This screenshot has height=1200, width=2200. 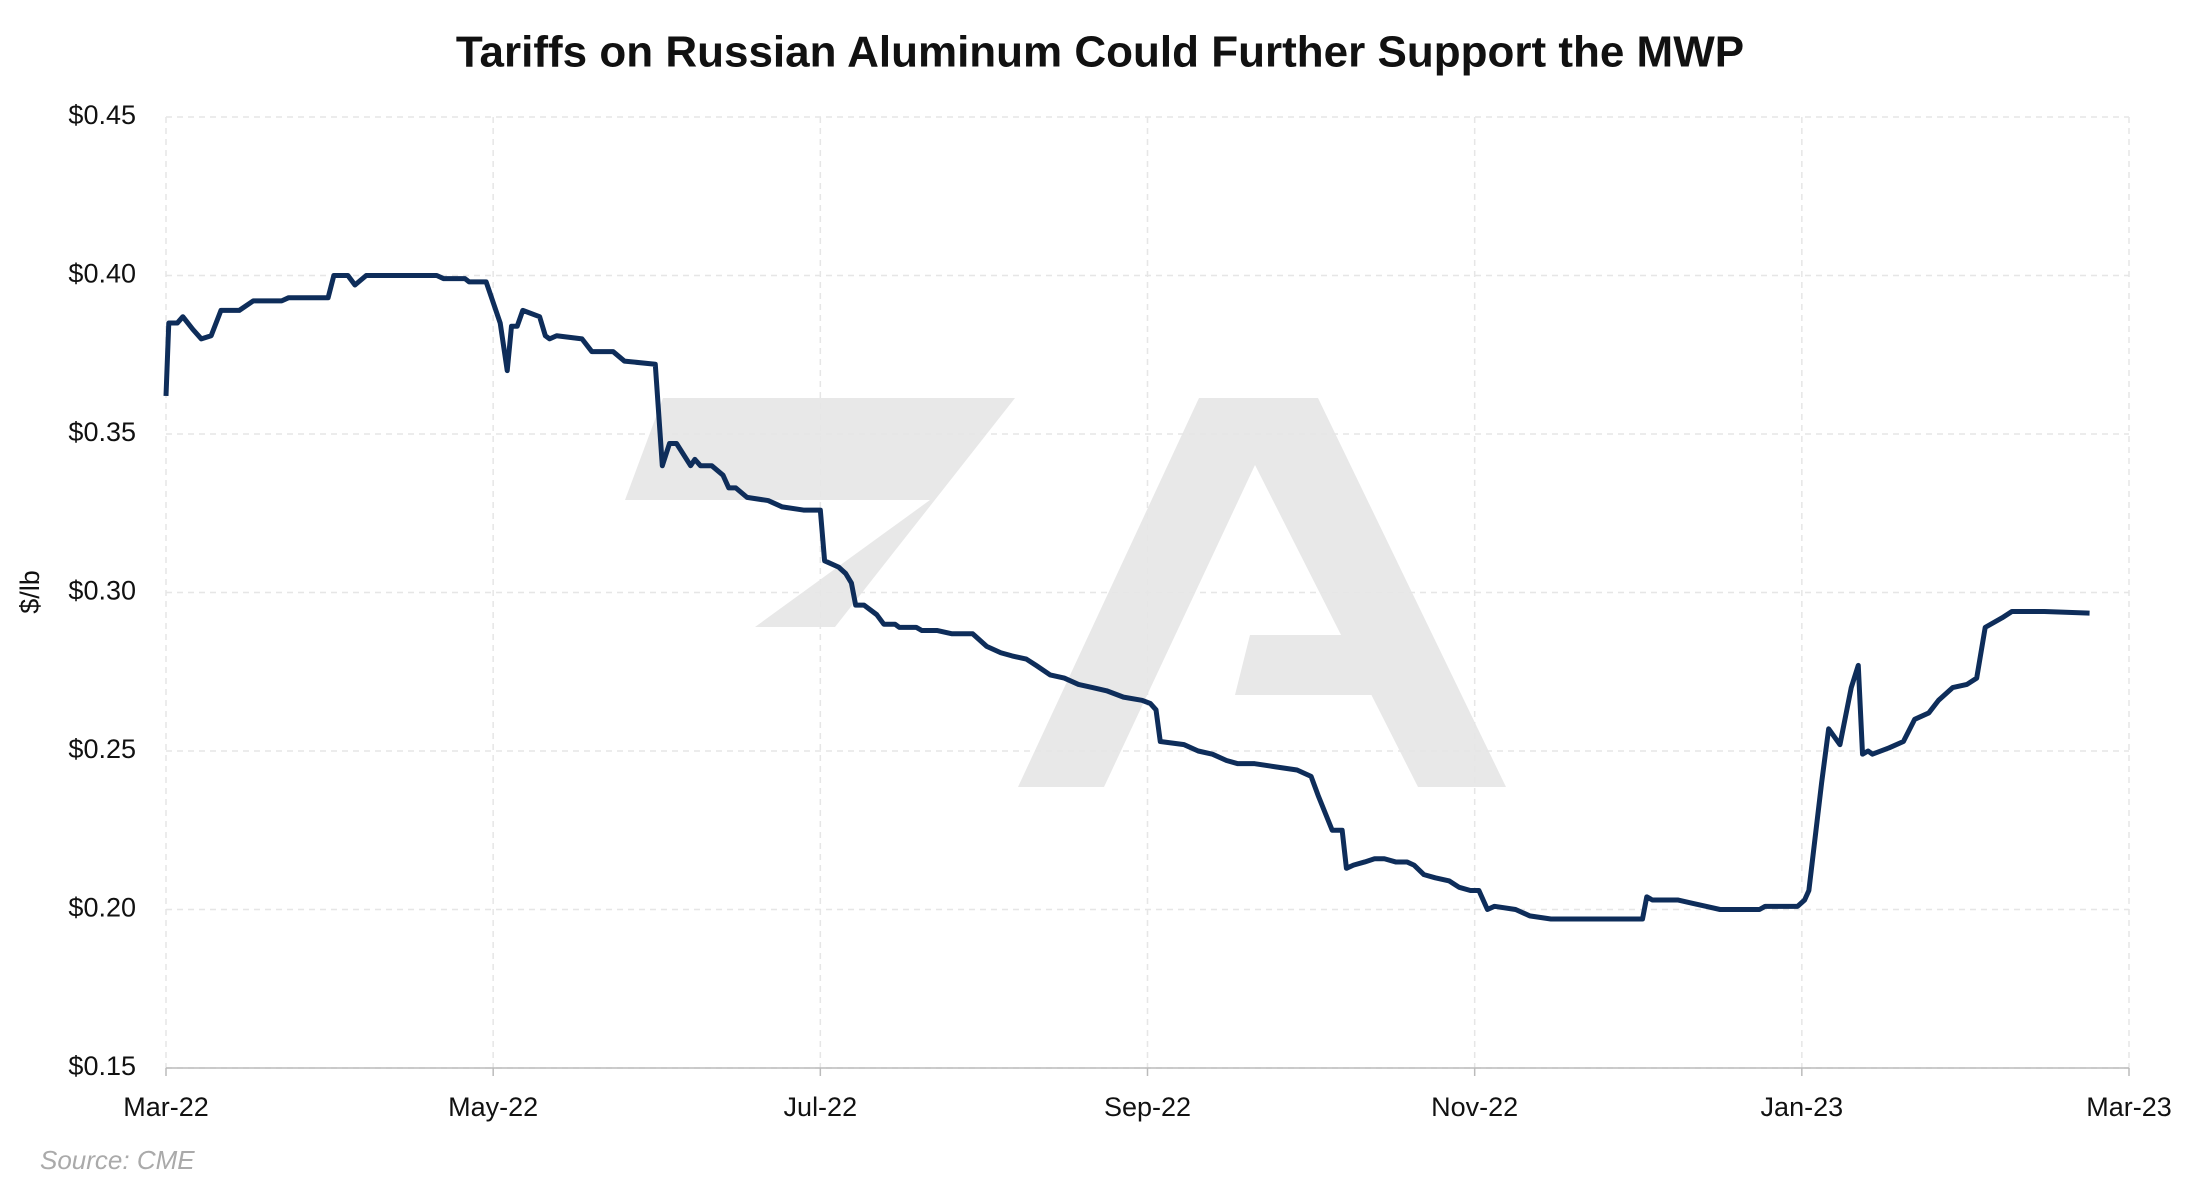 What do you see at coordinates (102, 432) in the screenshot?
I see `y-tick-label: $0.35` at bounding box center [102, 432].